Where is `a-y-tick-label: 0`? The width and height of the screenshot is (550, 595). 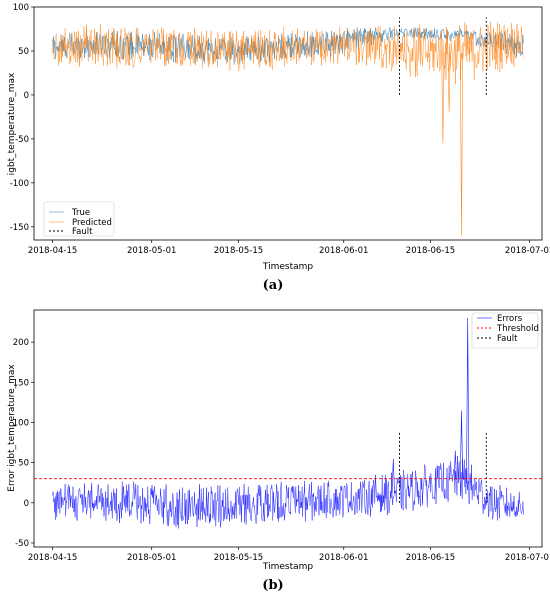
a-y-tick-label: 0 is located at coordinates (26, 96).